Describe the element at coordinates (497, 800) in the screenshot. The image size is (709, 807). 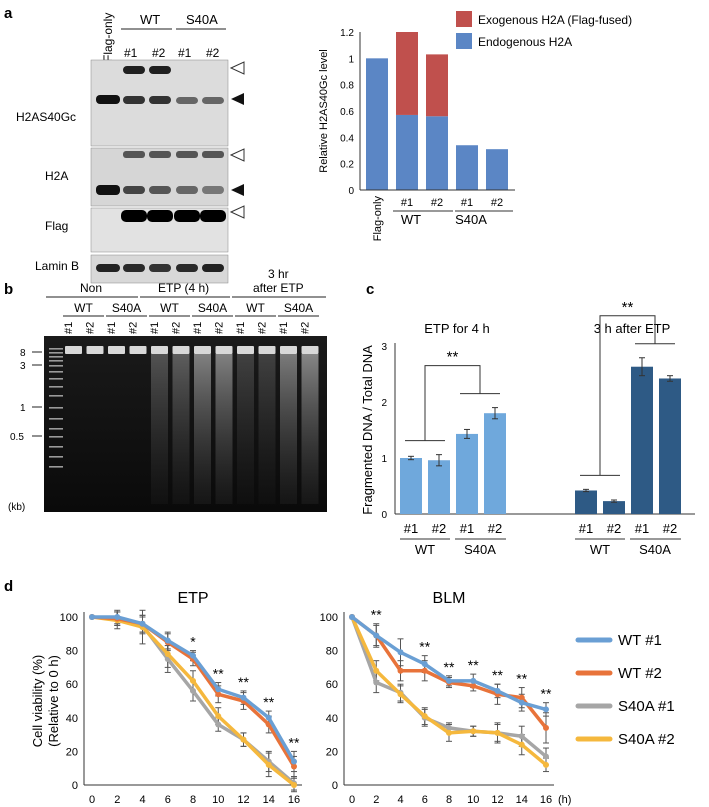
I see `x-tick-label: 12` at that location.